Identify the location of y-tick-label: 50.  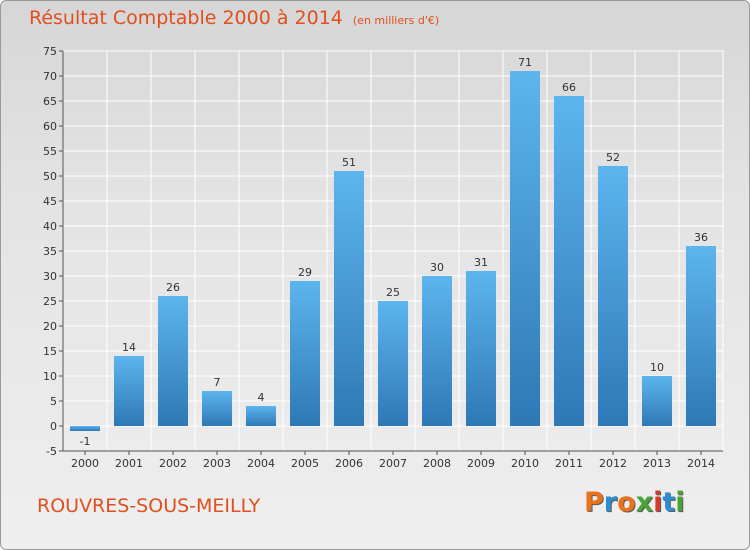
(50, 176).